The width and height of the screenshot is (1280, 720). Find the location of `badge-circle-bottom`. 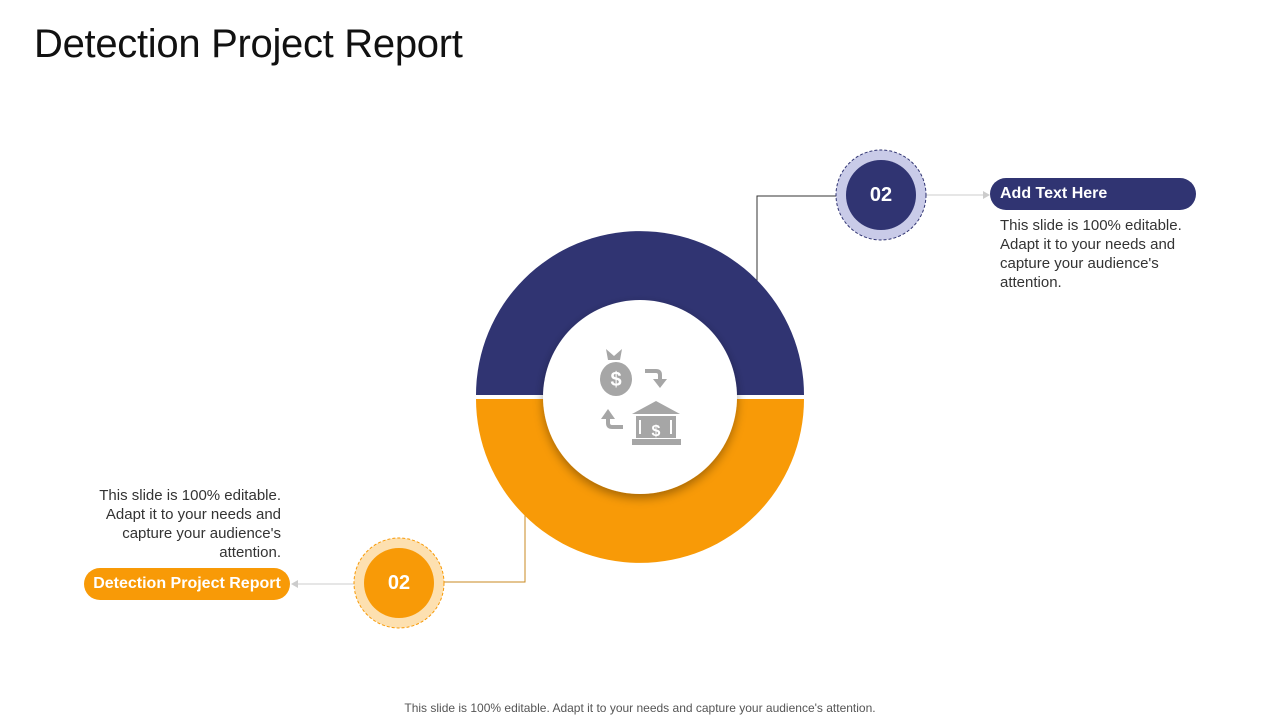

badge-circle-bottom is located at coordinates (399, 583).